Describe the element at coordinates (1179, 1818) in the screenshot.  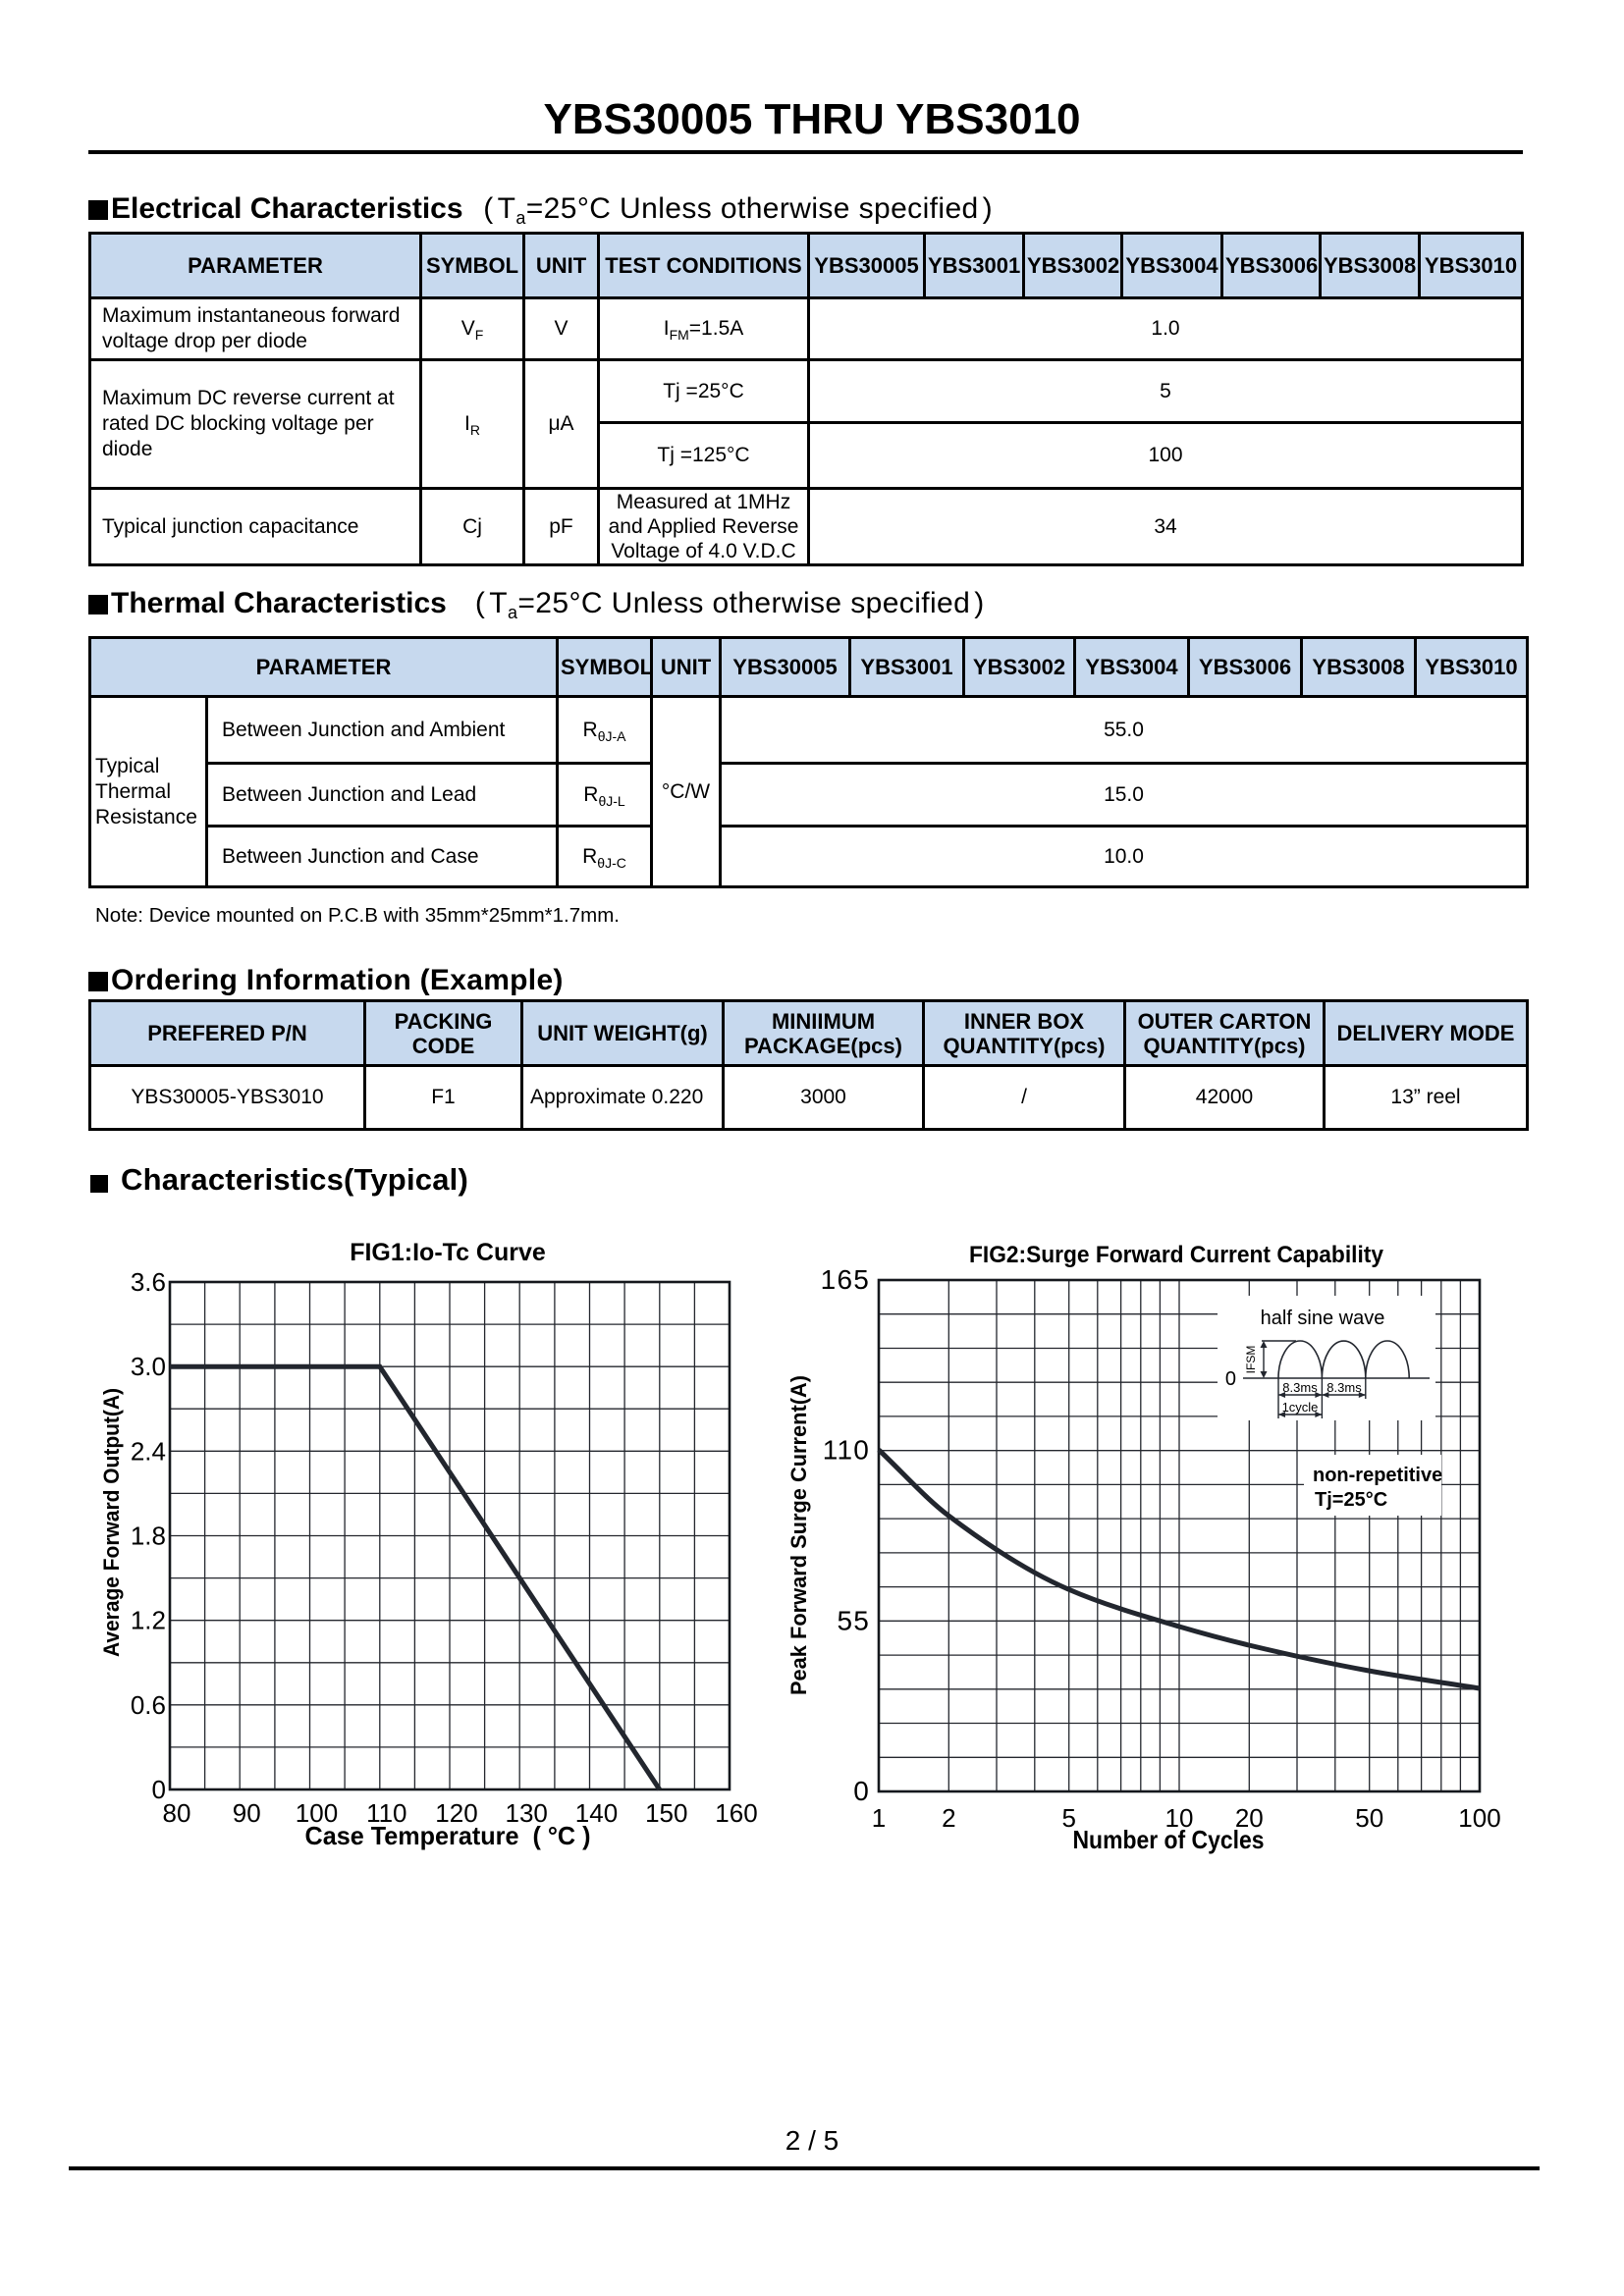
I see `svg-text: 10` at that location.